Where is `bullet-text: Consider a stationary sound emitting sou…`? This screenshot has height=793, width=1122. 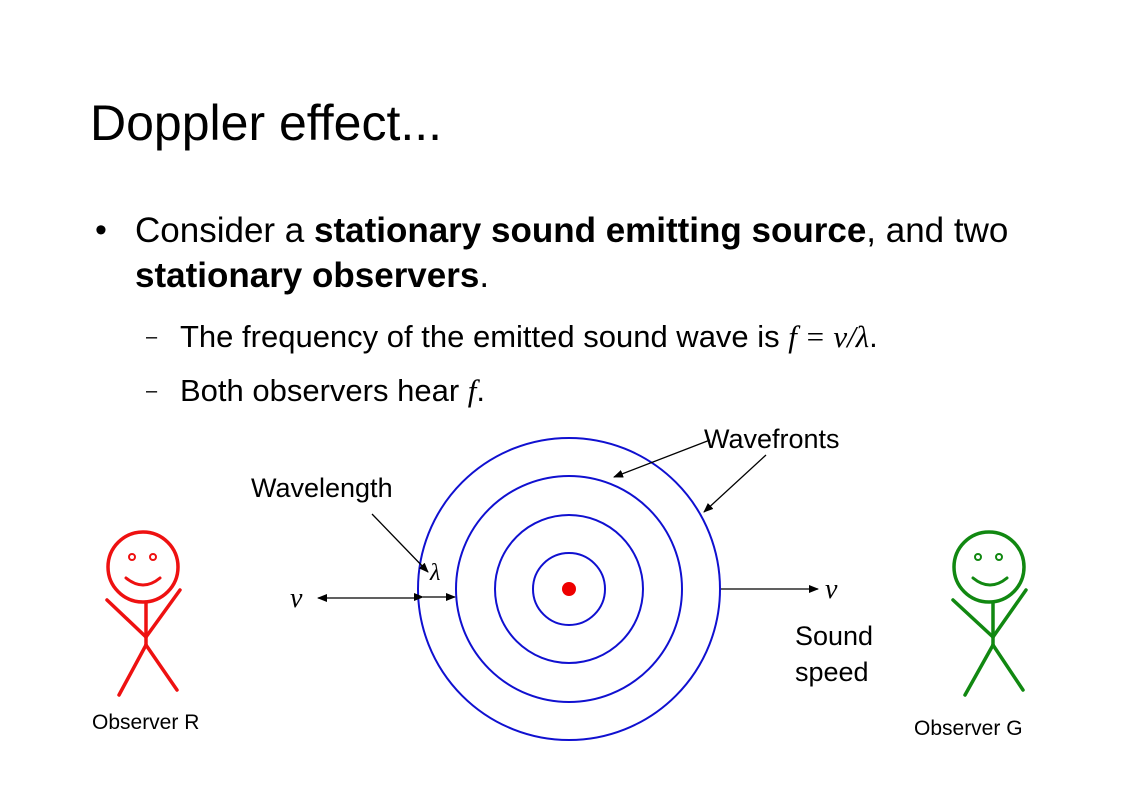
bullet-text: Consider a stationary sound emitting sou… is located at coordinates (595, 253).